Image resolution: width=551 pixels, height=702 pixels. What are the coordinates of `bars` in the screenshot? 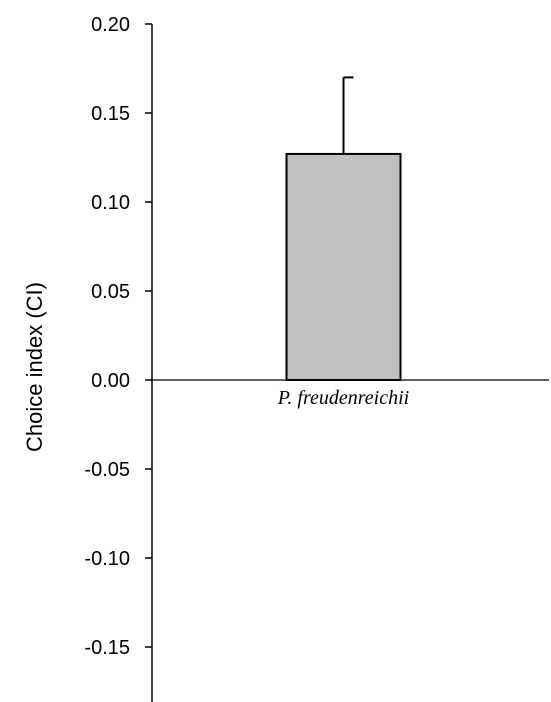 It's located at (343, 228).